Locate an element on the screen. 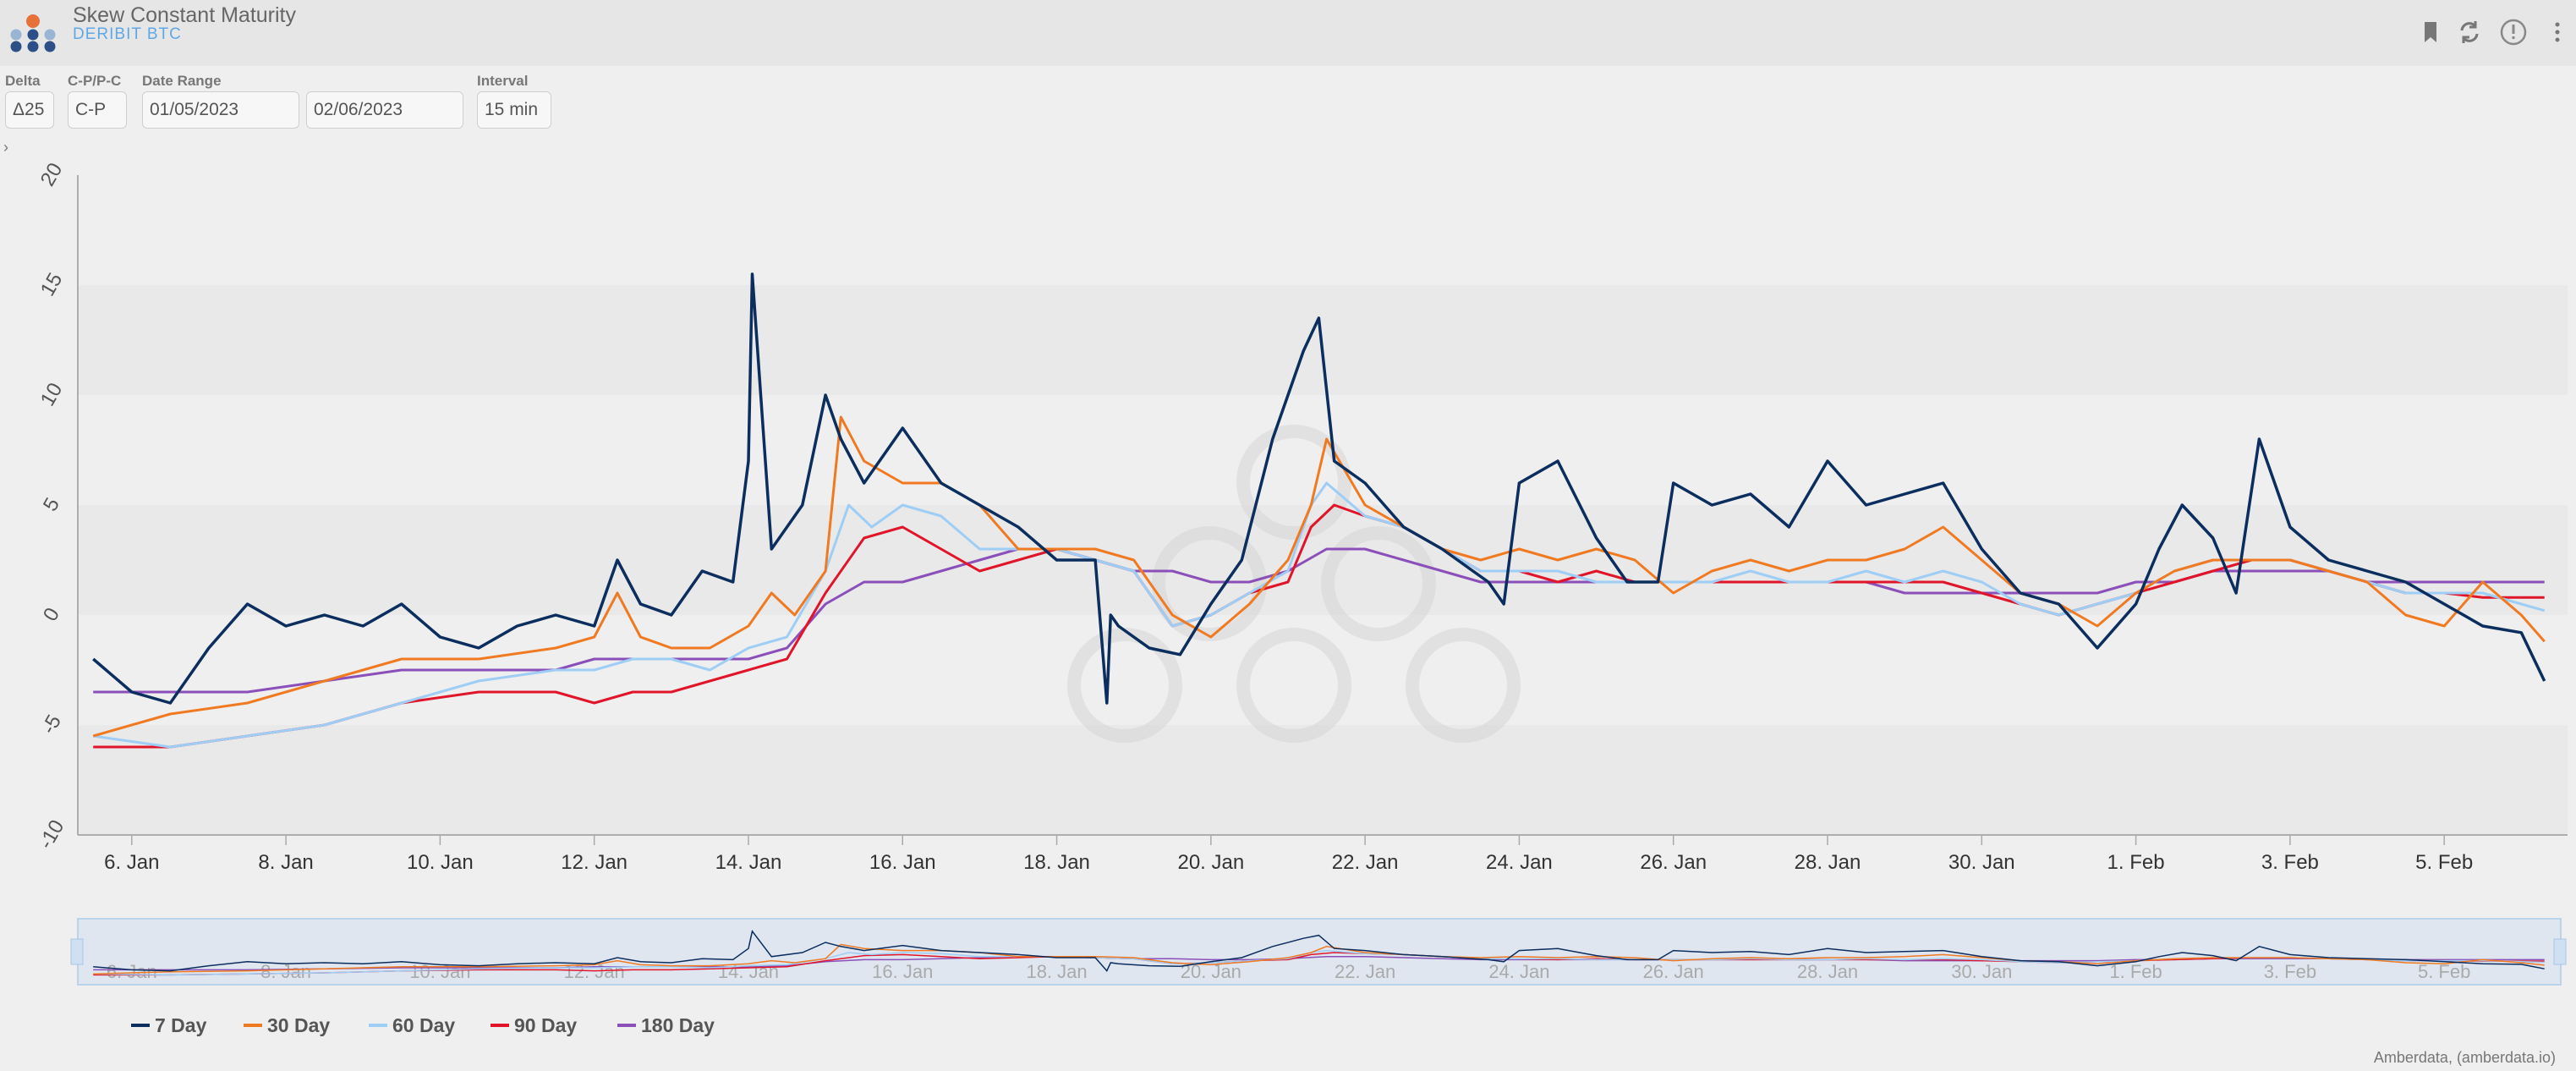 Image resolution: width=2576 pixels, height=1071 pixels. legend-item-180-day: 180 Day is located at coordinates (666, 1025).